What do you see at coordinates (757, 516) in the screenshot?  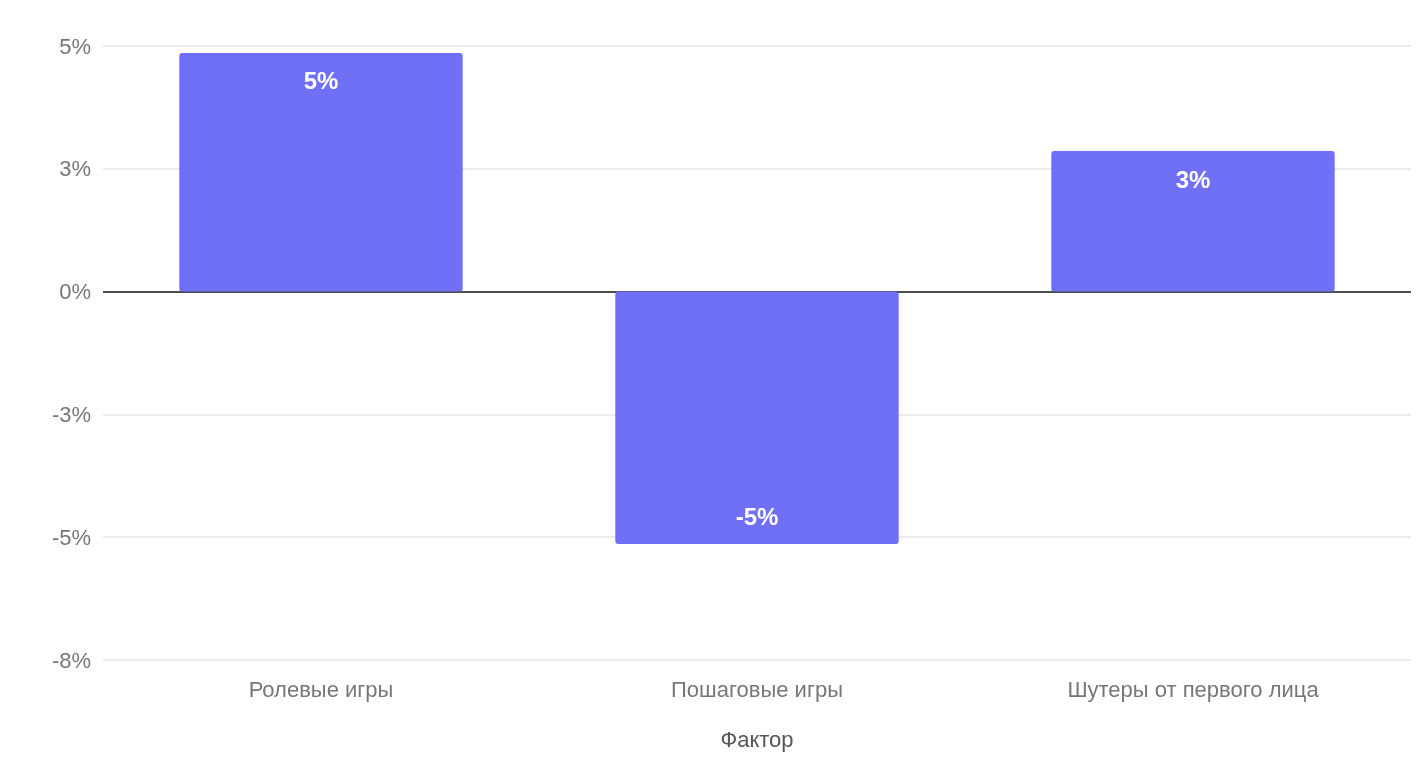 I see `data-label: -5%` at bounding box center [757, 516].